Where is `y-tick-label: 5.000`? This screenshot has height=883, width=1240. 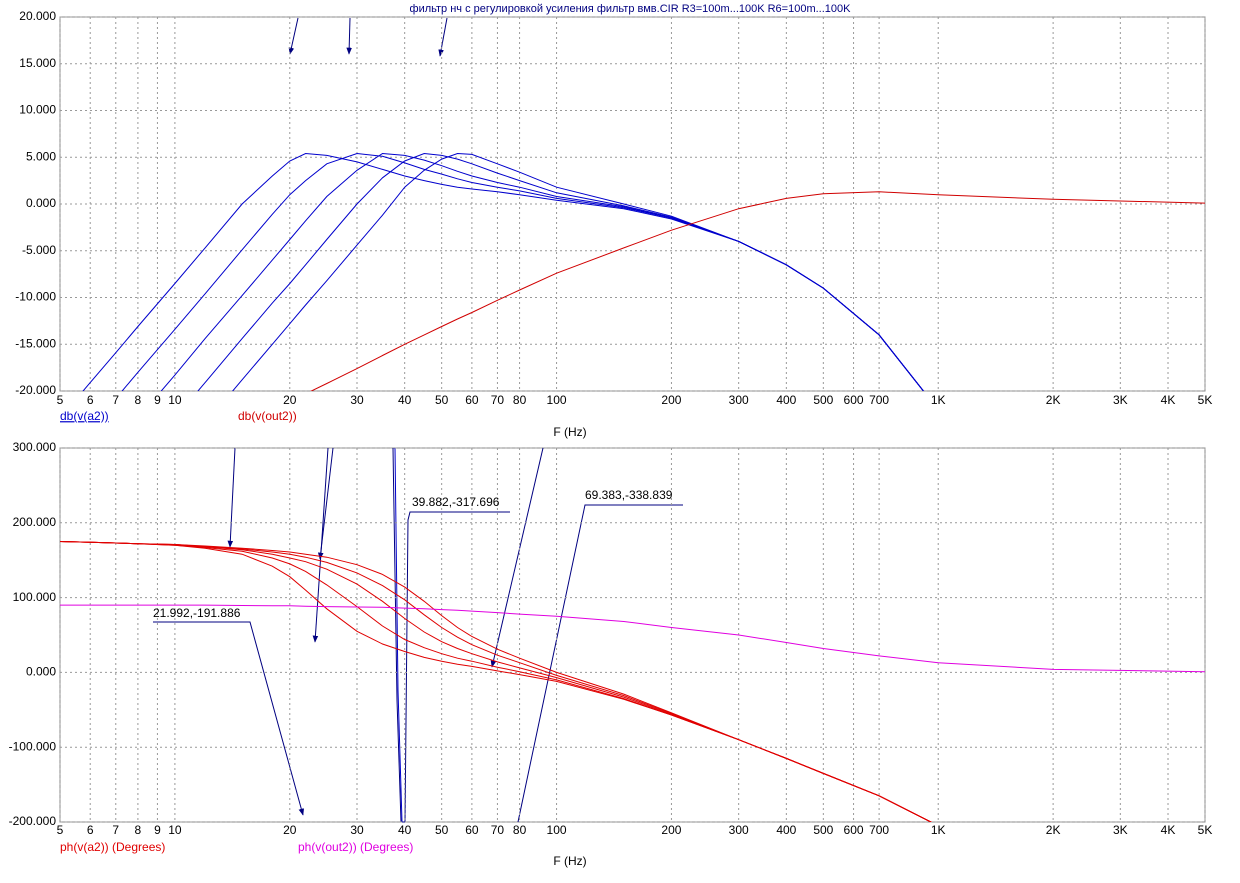 y-tick-label: 5.000 is located at coordinates (41, 156).